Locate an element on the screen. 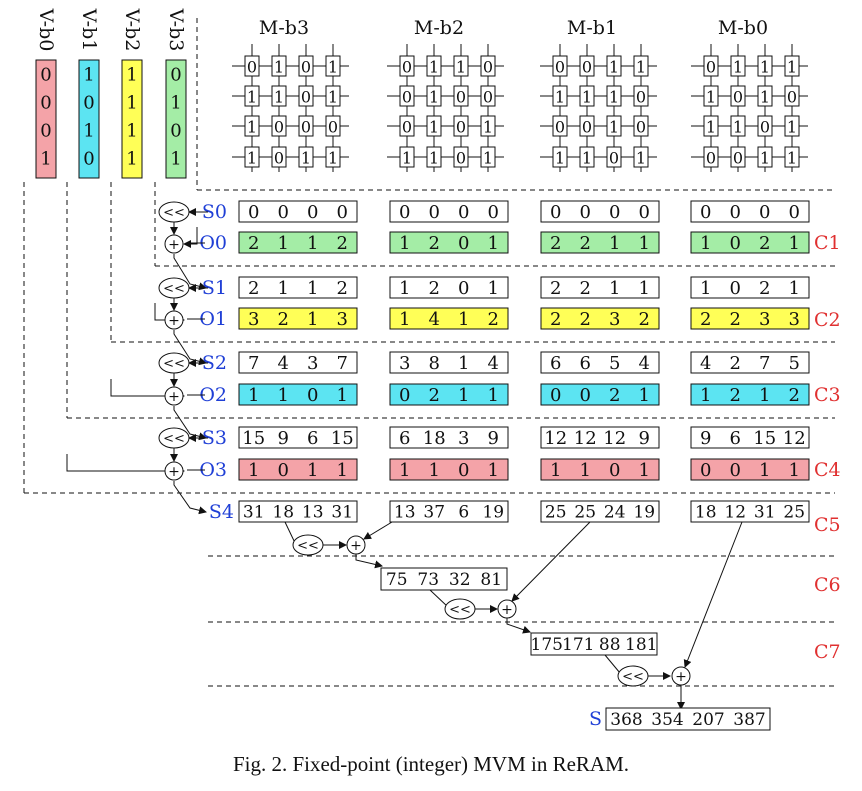 This screenshot has width=862, height=791. s4-box-value: 31 is located at coordinates (765, 513).